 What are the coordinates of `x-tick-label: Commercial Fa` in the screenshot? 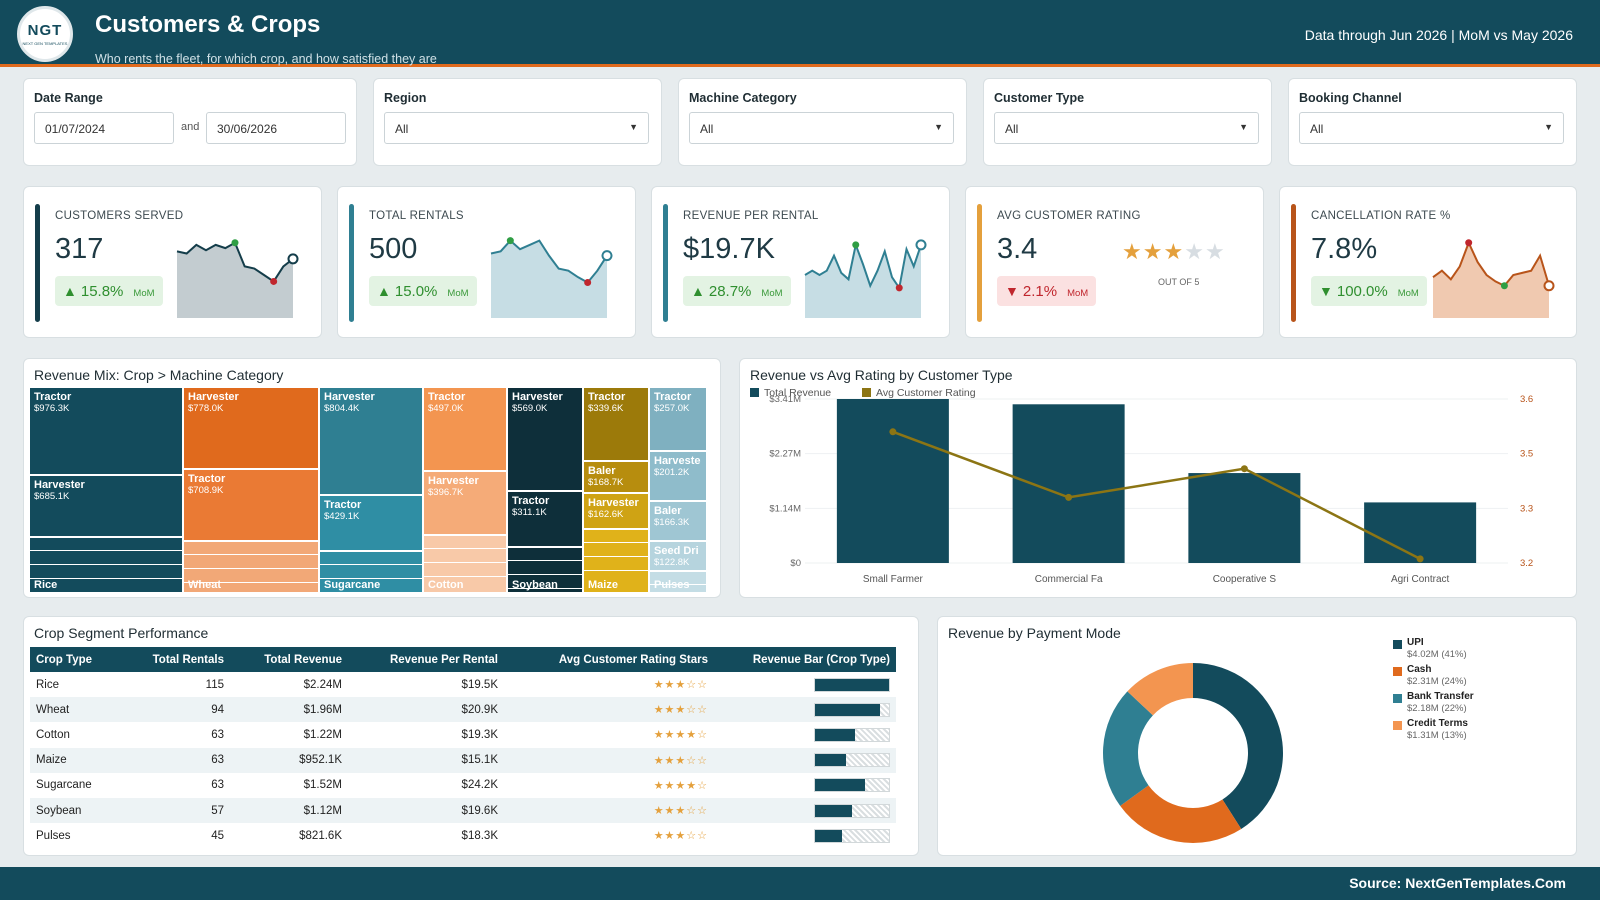 It's located at (1069, 579).